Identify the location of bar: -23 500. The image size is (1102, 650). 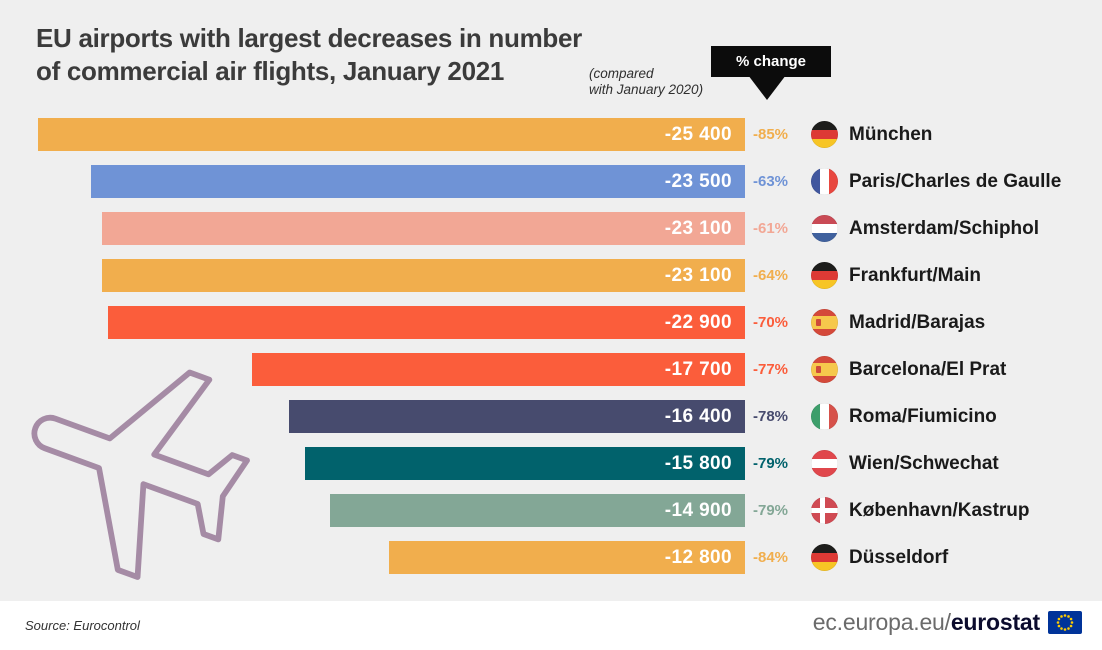
(417, 181).